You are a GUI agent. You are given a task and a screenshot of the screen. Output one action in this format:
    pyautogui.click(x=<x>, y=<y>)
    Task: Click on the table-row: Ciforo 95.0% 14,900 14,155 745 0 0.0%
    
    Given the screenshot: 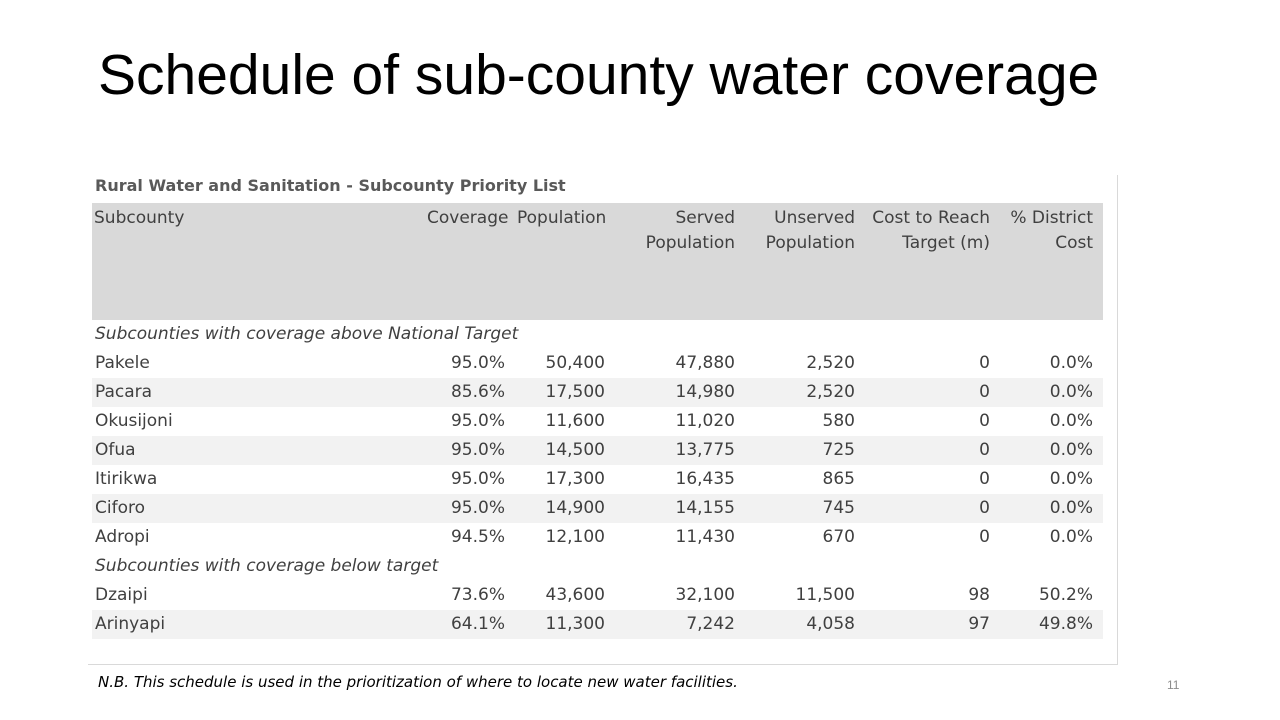 What is the action you would take?
    pyautogui.click(x=597, y=508)
    